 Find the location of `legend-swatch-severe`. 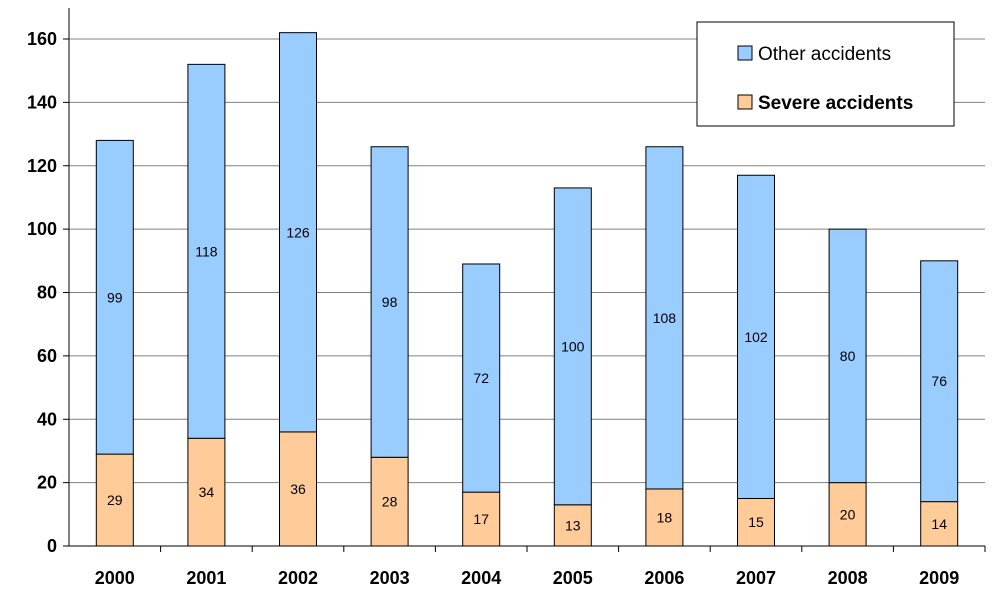

legend-swatch-severe is located at coordinates (745, 102).